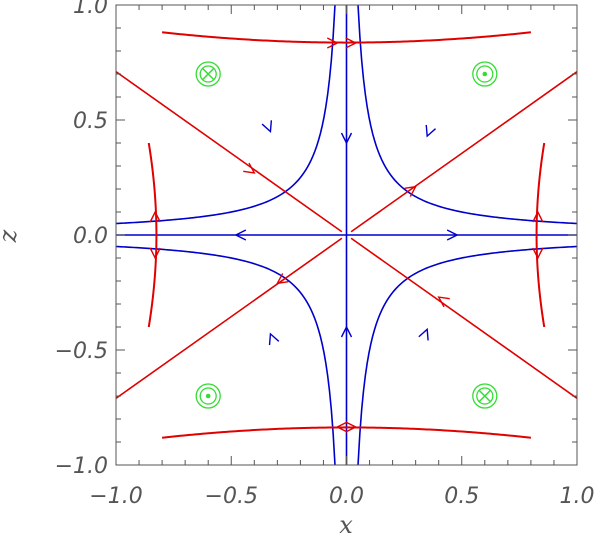 This screenshot has width=600, height=541. I want to click on arrow-red-diagonal-tr, so click(410, 191).